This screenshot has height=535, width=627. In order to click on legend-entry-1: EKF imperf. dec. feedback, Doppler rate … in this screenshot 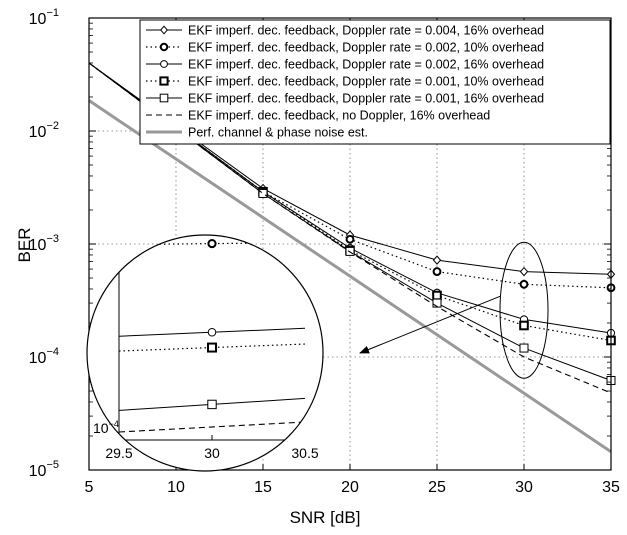, I will do `click(345, 31)`.